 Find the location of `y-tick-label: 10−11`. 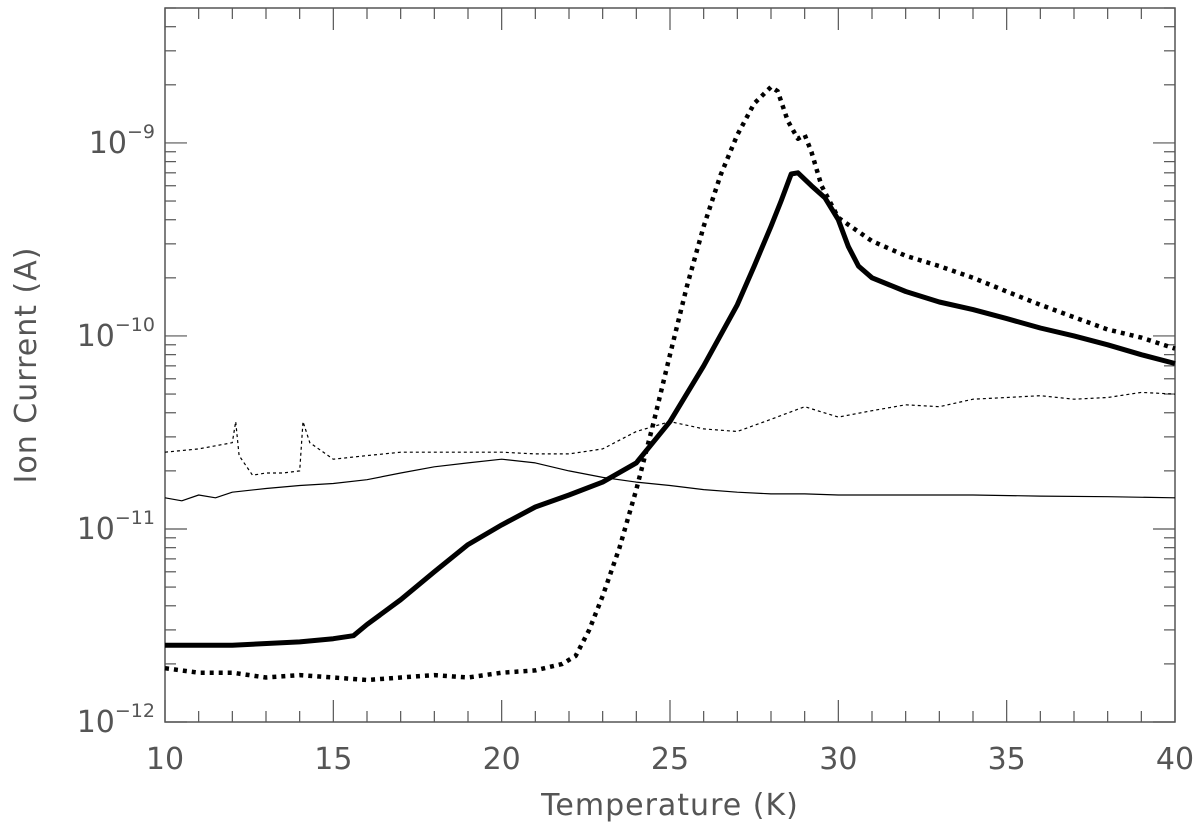

y-tick-label: 10−11 is located at coordinates (116, 527).